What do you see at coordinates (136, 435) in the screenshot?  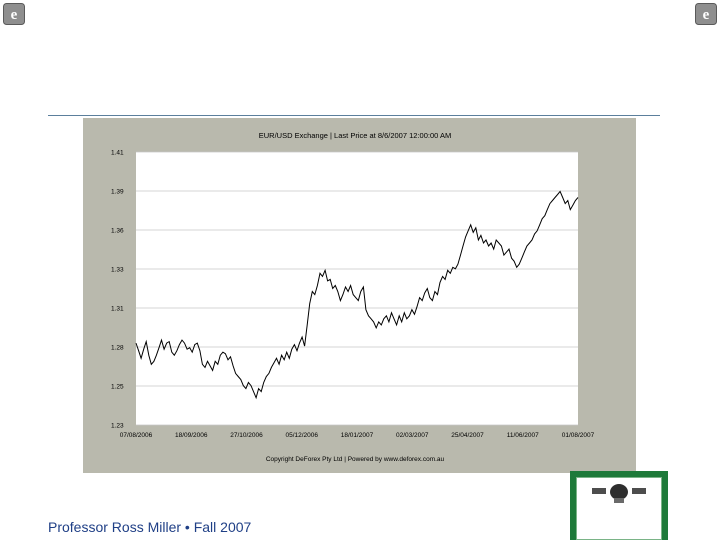 I see `x-tick-label: 07/08/2006` at bounding box center [136, 435].